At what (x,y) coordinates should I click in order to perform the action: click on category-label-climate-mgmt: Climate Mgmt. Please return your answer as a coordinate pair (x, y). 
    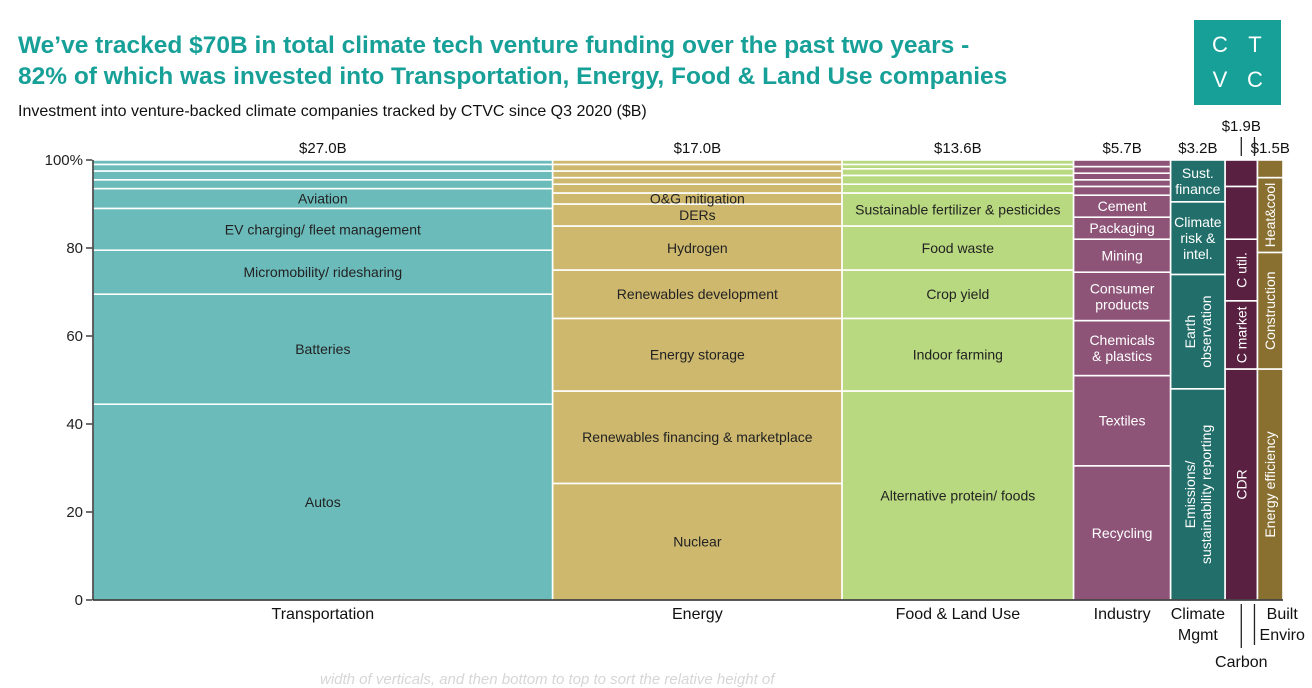
    Looking at the image, I should click on (1198, 625).